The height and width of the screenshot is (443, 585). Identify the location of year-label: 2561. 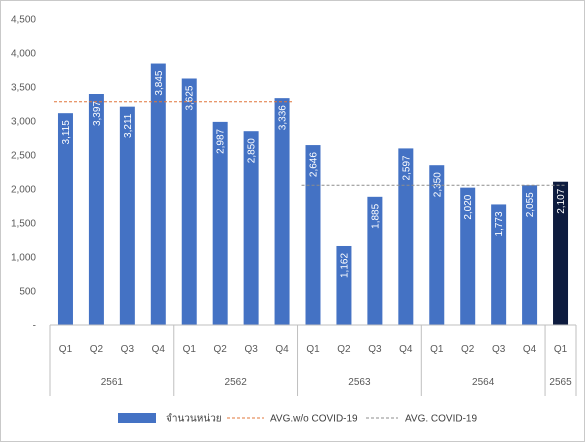
(112, 382).